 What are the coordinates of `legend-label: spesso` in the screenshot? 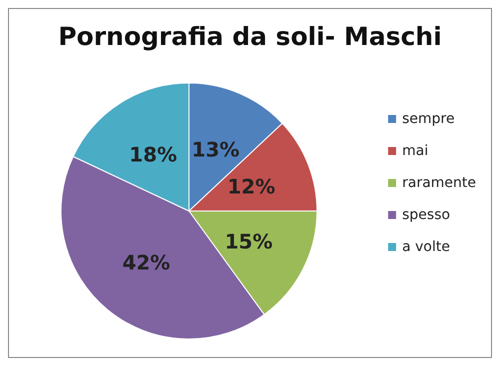 It's located at (426, 215).